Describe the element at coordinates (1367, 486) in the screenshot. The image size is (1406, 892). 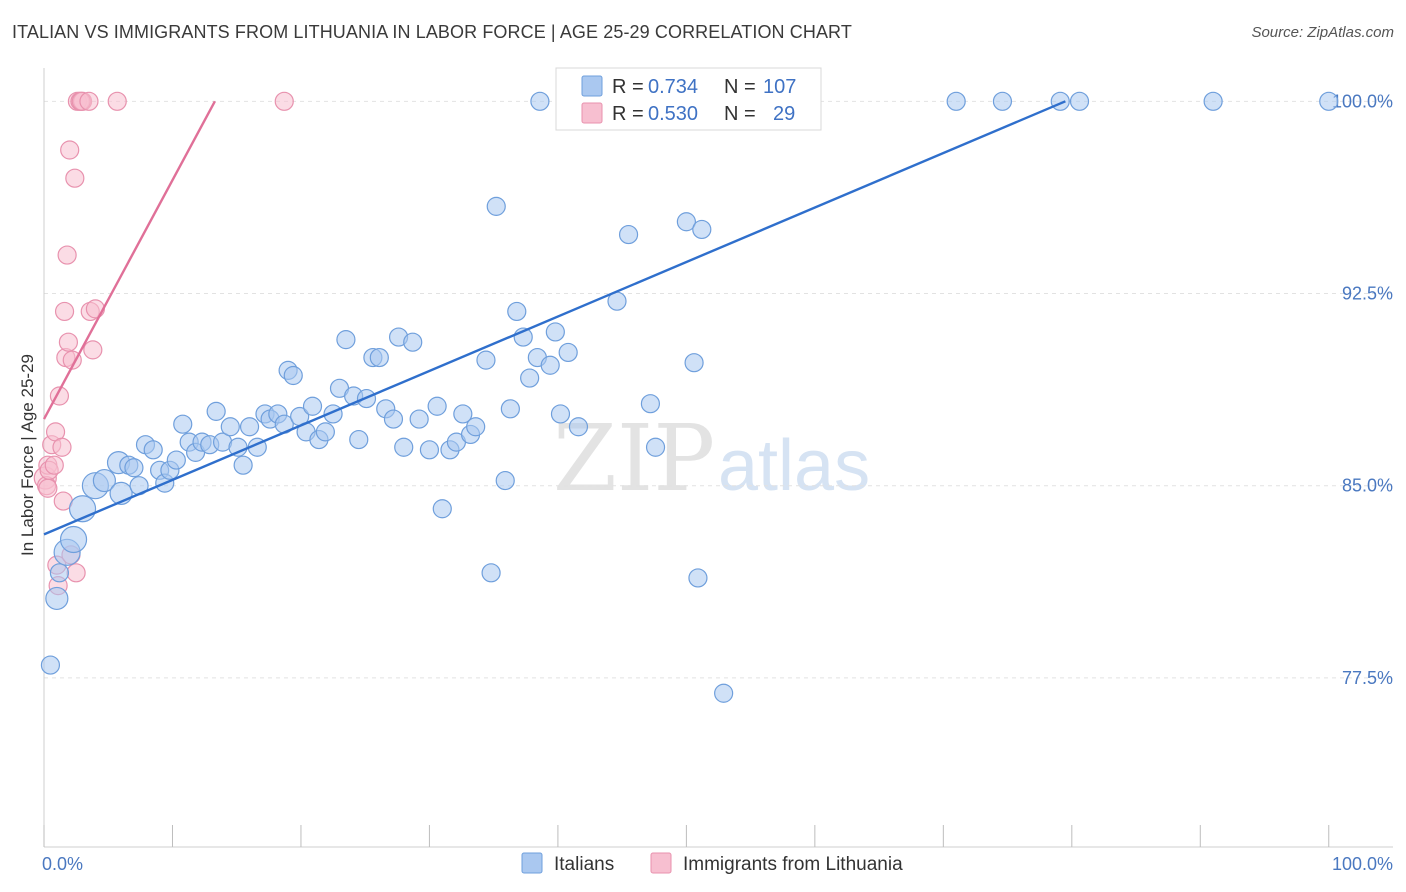
I see `y-tick-label: 85.0%` at that location.